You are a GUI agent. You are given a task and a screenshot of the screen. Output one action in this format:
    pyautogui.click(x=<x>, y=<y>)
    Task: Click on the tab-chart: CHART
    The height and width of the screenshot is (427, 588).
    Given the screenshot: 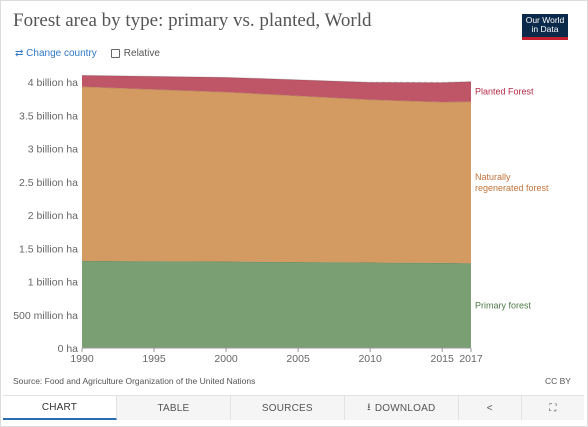 What is the action you would take?
    pyautogui.click(x=60, y=408)
    